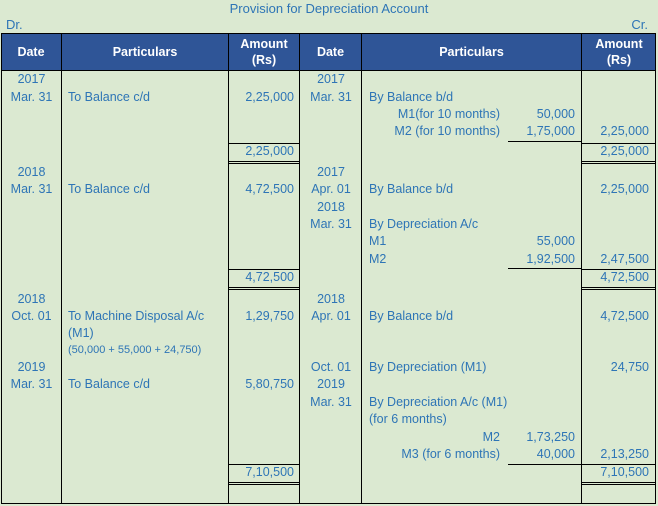 The width and height of the screenshot is (658, 506). I want to click on sub-label: M1(for 10 months), so click(448, 114).